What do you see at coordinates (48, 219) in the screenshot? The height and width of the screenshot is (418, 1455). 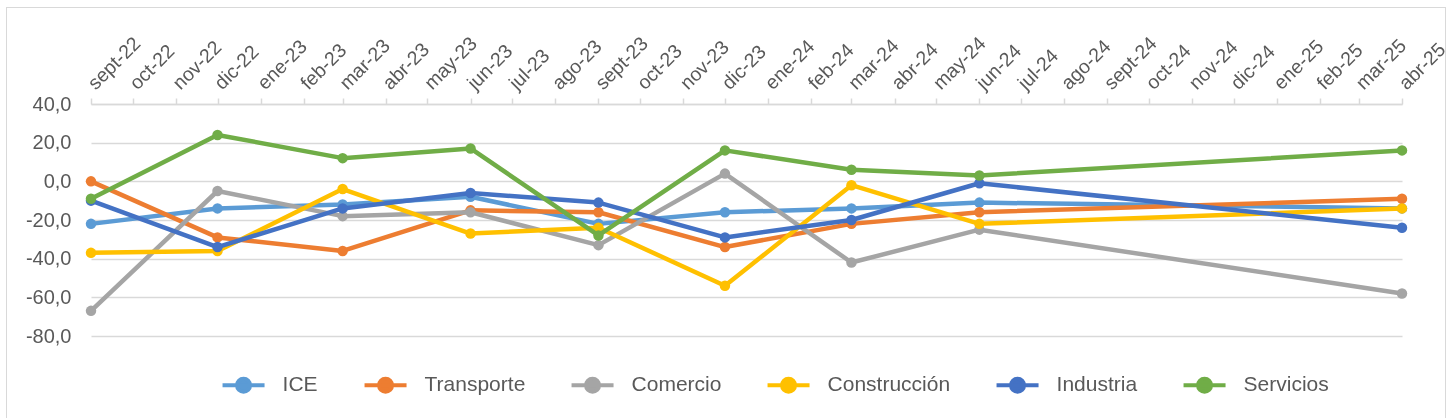 I see `y-tick-label: -20,0` at bounding box center [48, 219].